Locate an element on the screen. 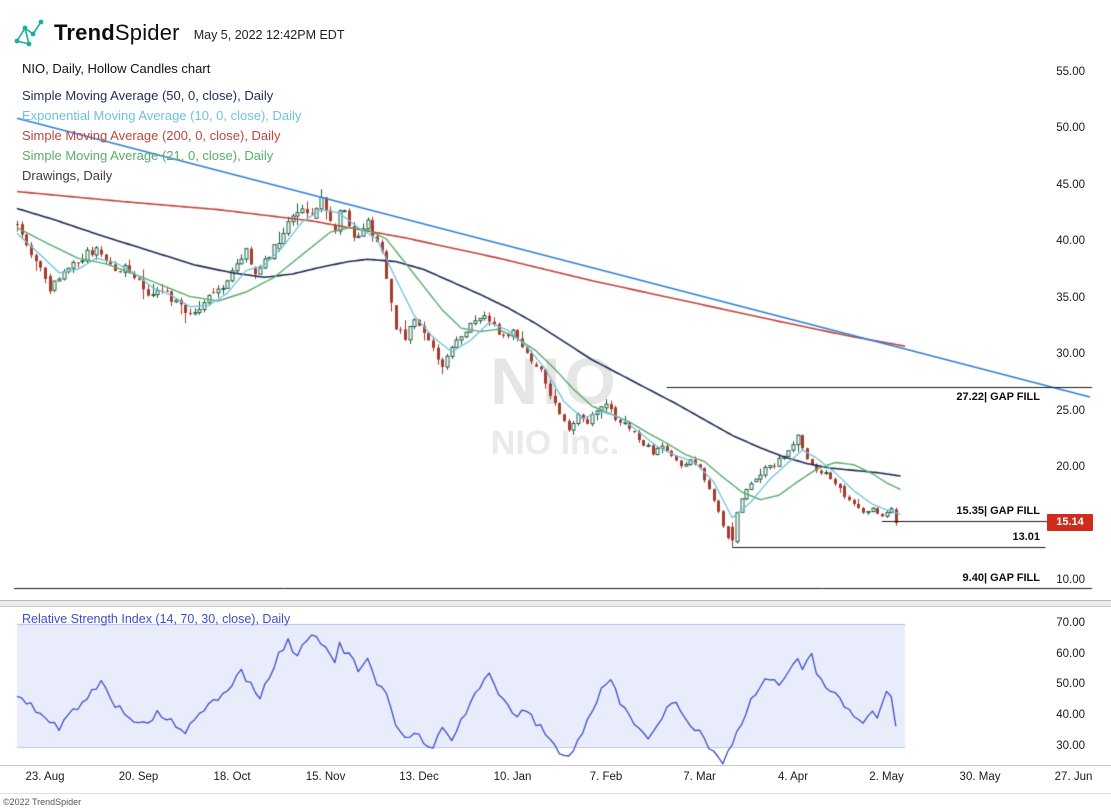  brand-bold: Trend is located at coordinates (84, 32).